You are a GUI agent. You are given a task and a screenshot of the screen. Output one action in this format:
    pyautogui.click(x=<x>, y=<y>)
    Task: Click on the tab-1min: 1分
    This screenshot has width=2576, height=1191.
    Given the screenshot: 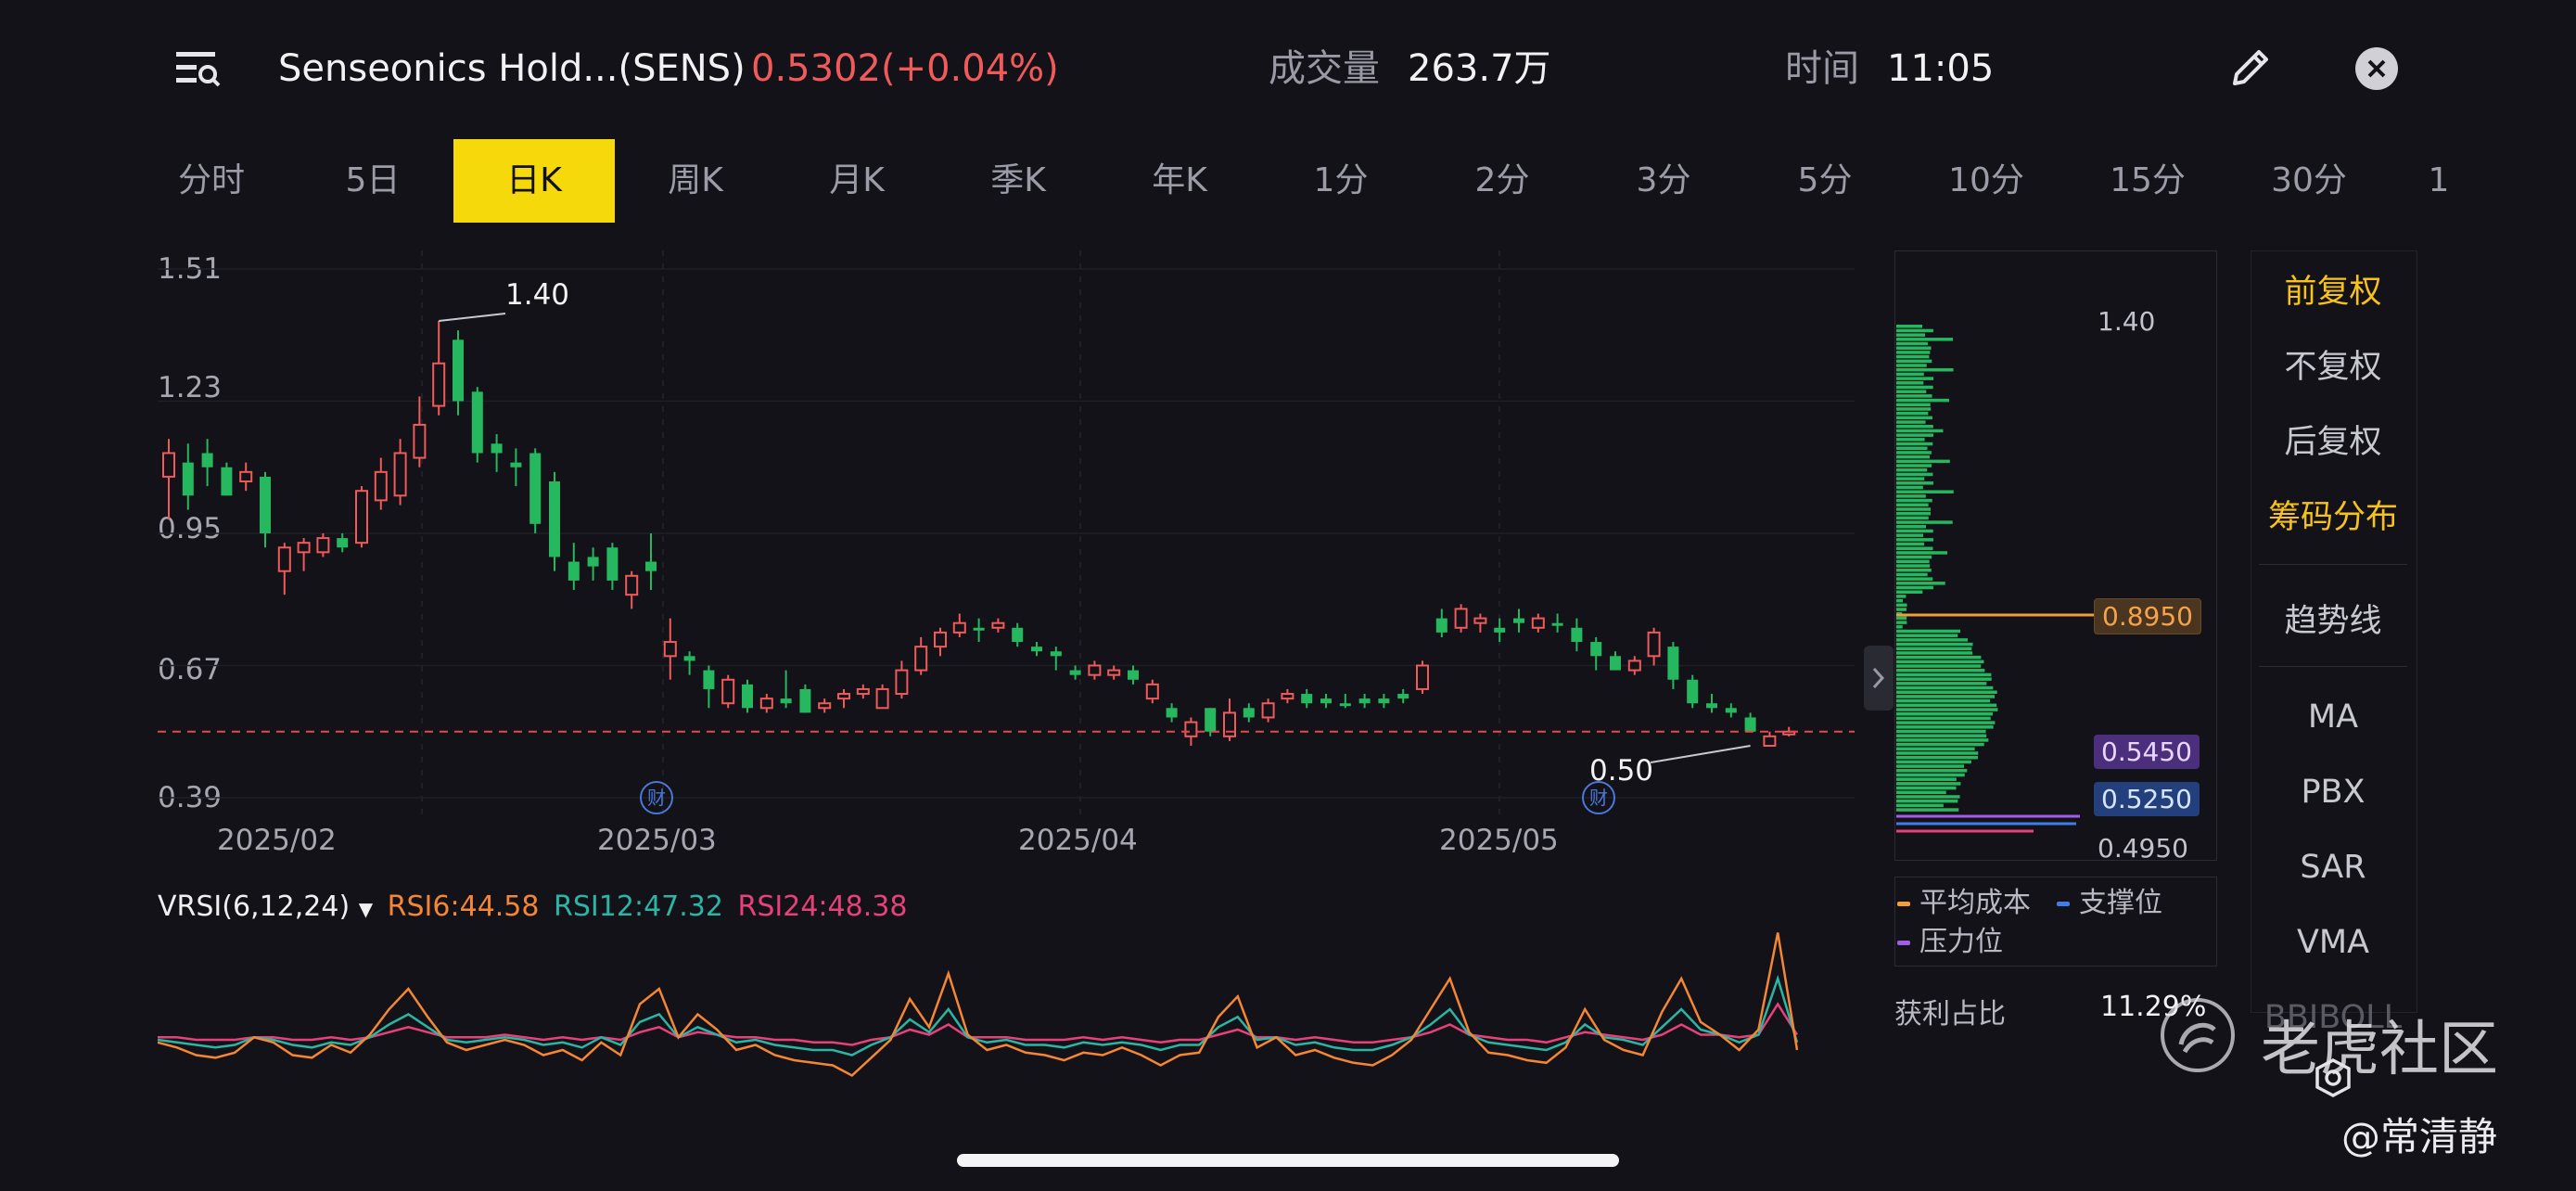 What is the action you would take?
    pyautogui.click(x=1341, y=180)
    